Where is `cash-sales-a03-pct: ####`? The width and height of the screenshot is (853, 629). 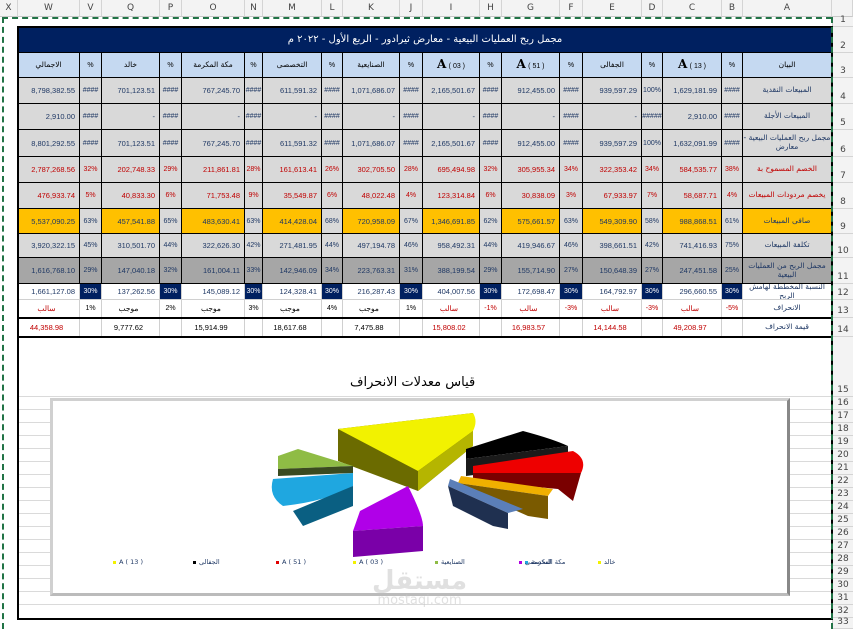
cash-sales-a03-pct: #### is located at coordinates (491, 91).